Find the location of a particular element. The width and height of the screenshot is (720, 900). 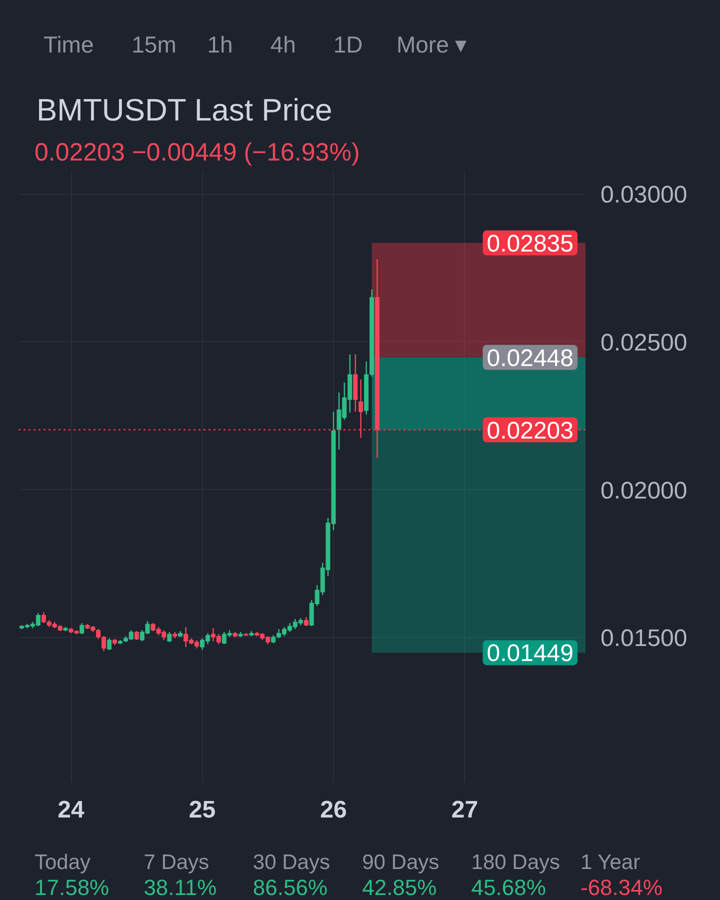

x-tick-label: 24 is located at coordinates (71, 810).